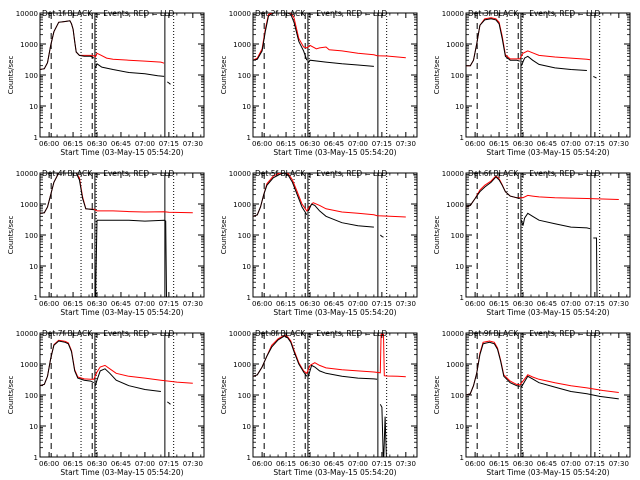 Image resolution: width=640 pixels, height=480 pixels. I want to click on panel-title: Det 2f BLACK = Events, RED = LLD, so click(321, 13).